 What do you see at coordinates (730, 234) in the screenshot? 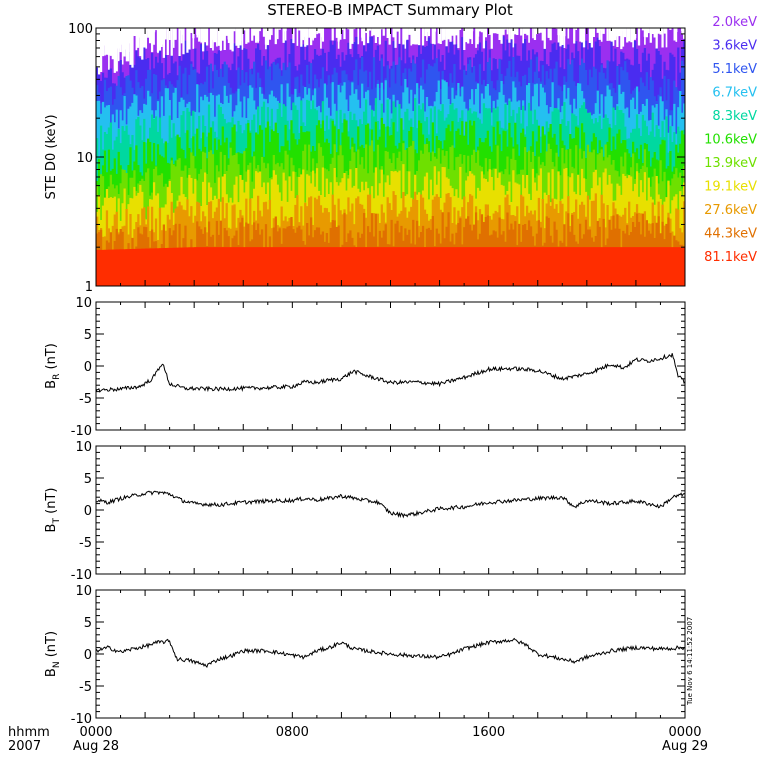
I see `legend-entry-44.3keV: 44.3keV` at bounding box center [730, 234].